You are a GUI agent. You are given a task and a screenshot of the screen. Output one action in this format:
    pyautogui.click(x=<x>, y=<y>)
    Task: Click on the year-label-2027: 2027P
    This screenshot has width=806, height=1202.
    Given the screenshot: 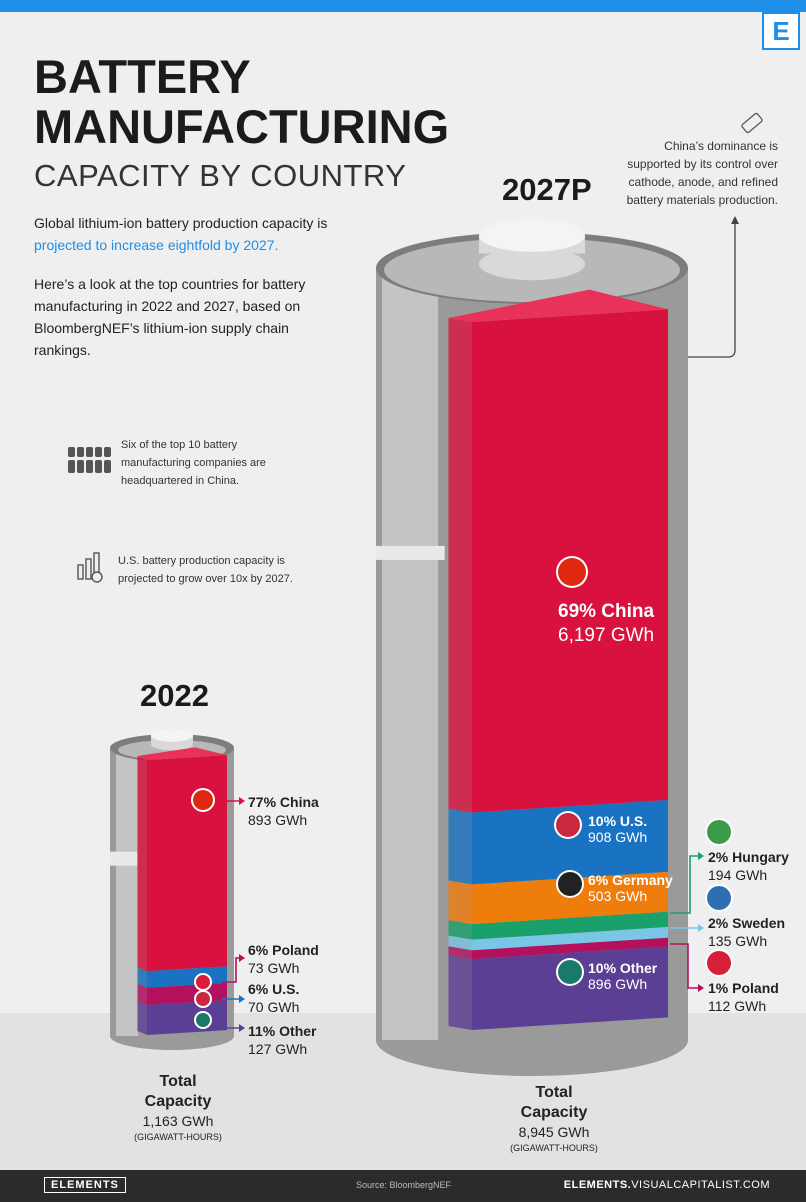 What is the action you would take?
    pyautogui.click(x=547, y=189)
    